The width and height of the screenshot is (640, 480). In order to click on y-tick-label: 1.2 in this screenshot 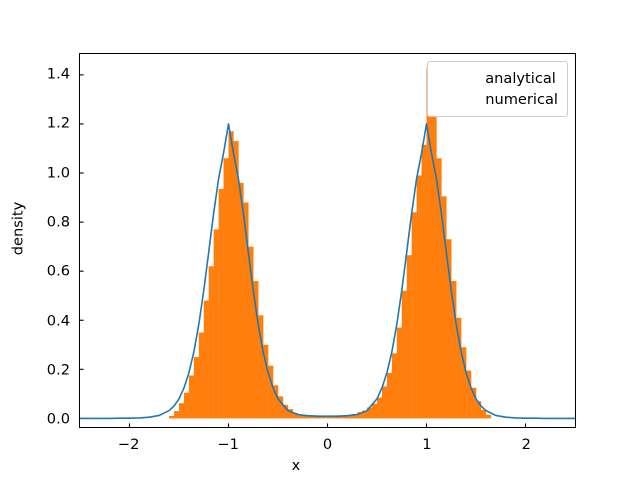, I will do `click(58, 123)`.